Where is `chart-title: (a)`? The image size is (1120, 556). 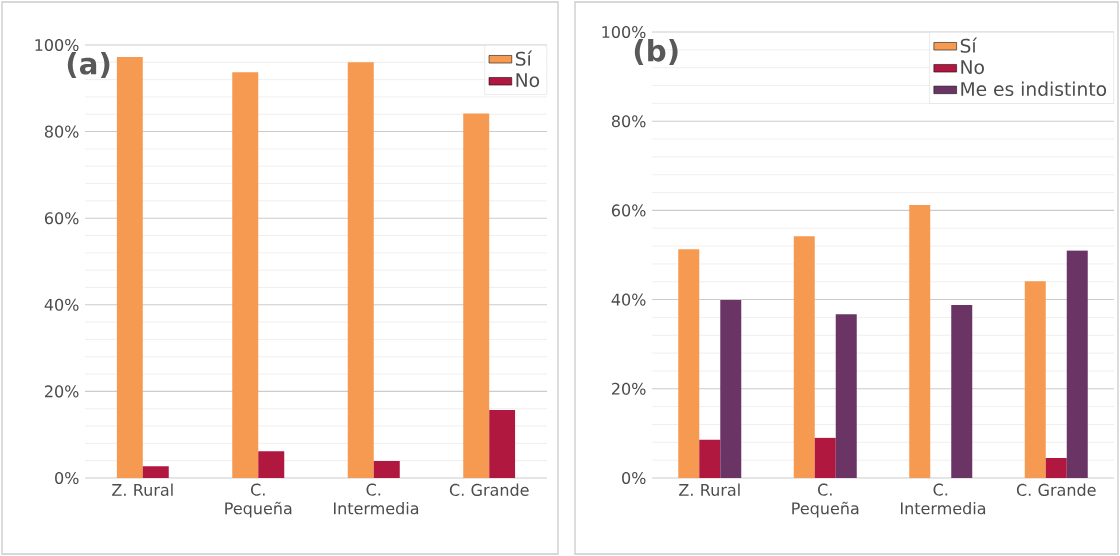 chart-title: (a) is located at coordinates (88, 65).